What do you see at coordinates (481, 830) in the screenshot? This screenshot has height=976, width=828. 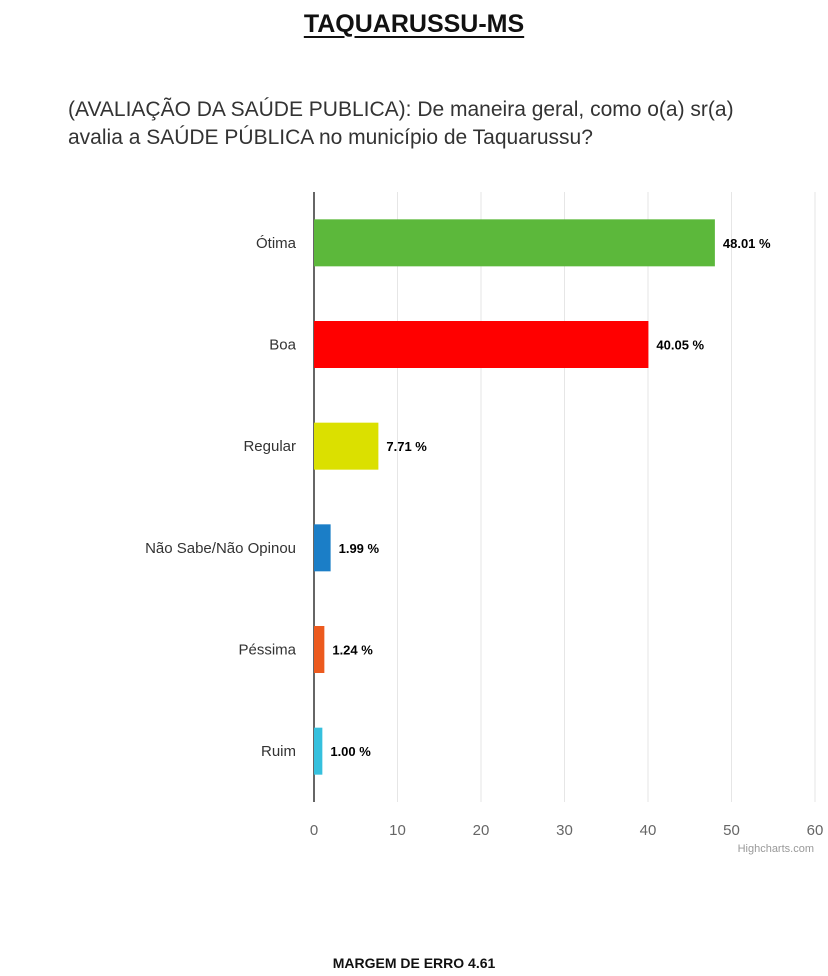 I see `x-tick-label: 20` at bounding box center [481, 830].